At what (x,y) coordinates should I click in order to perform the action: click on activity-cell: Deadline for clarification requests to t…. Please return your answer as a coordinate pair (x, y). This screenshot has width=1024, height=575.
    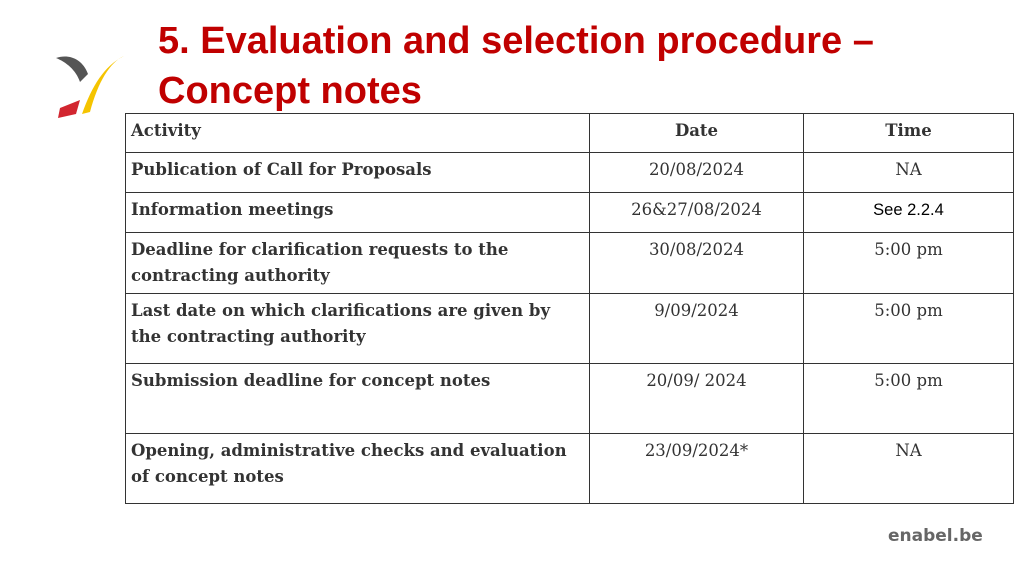
    Looking at the image, I should click on (357, 263).